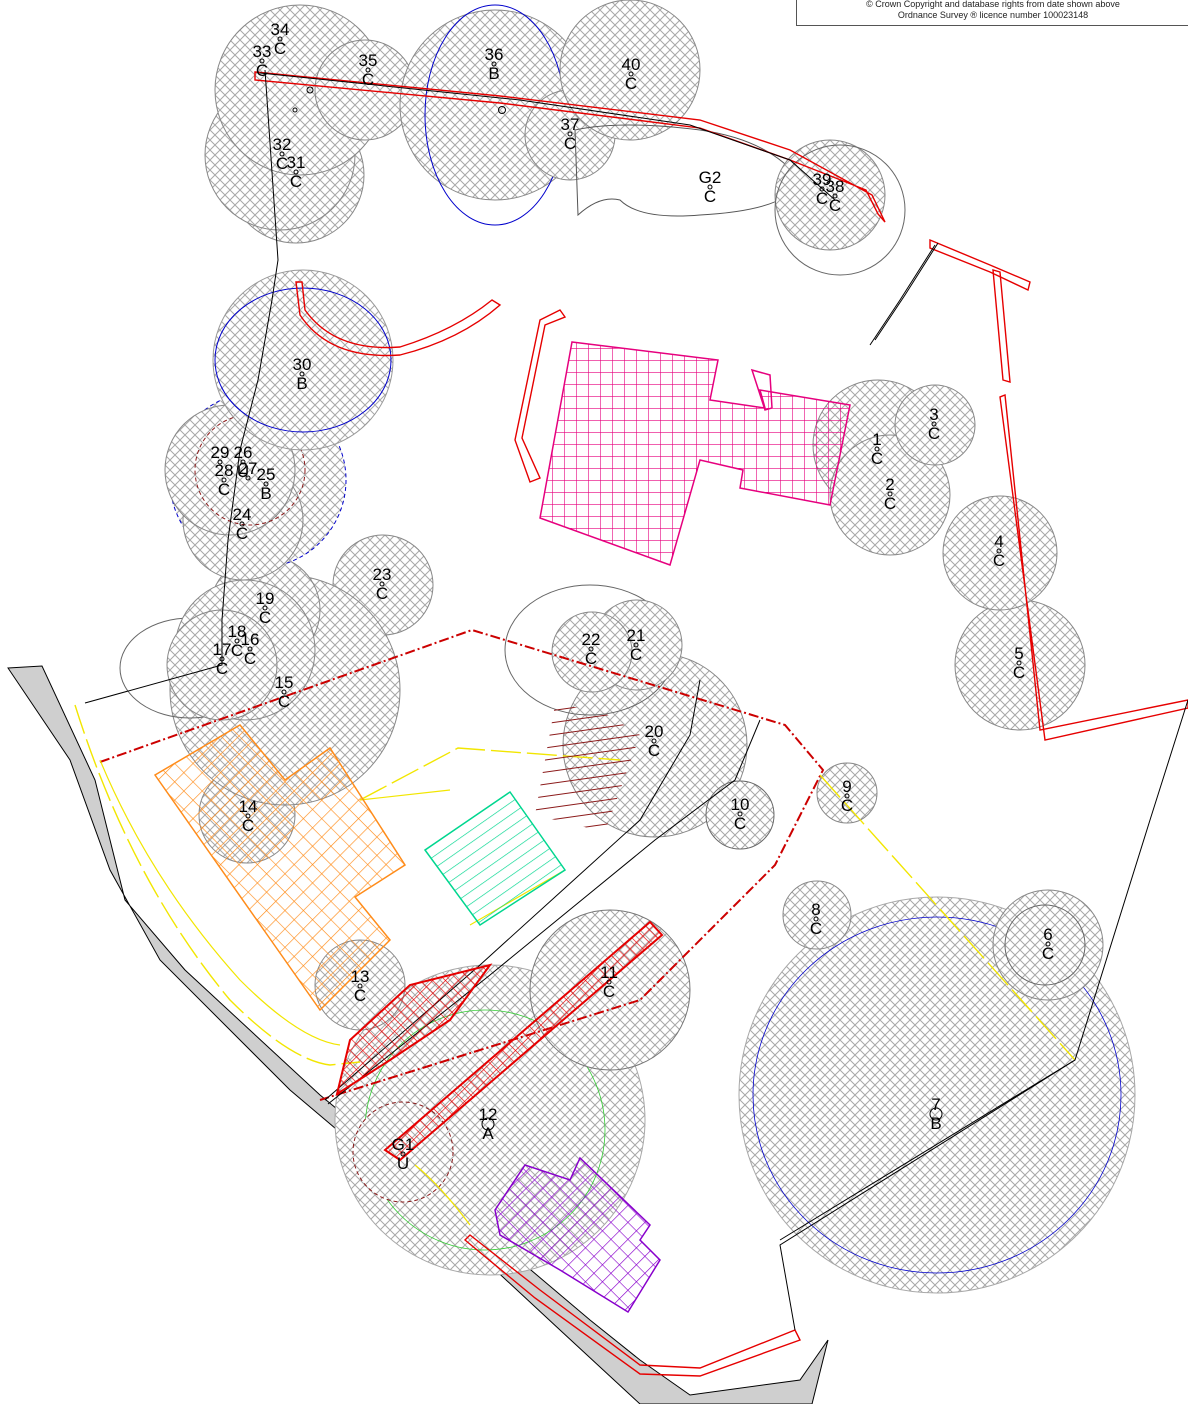  Describe the element at coordinates (631, 64) in the screenshot. I see `tree-id-label: 40` at that location.